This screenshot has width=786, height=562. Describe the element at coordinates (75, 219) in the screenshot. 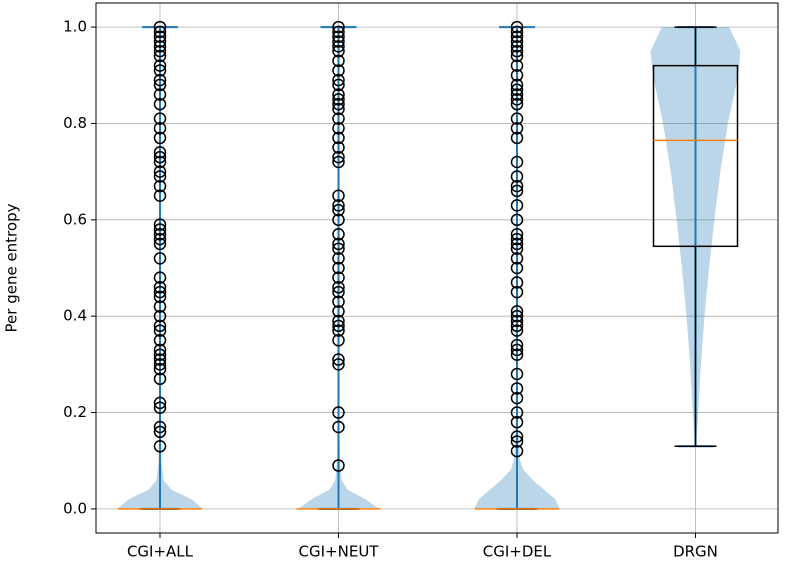

I see `y-tick-label: 0.6` at that location.